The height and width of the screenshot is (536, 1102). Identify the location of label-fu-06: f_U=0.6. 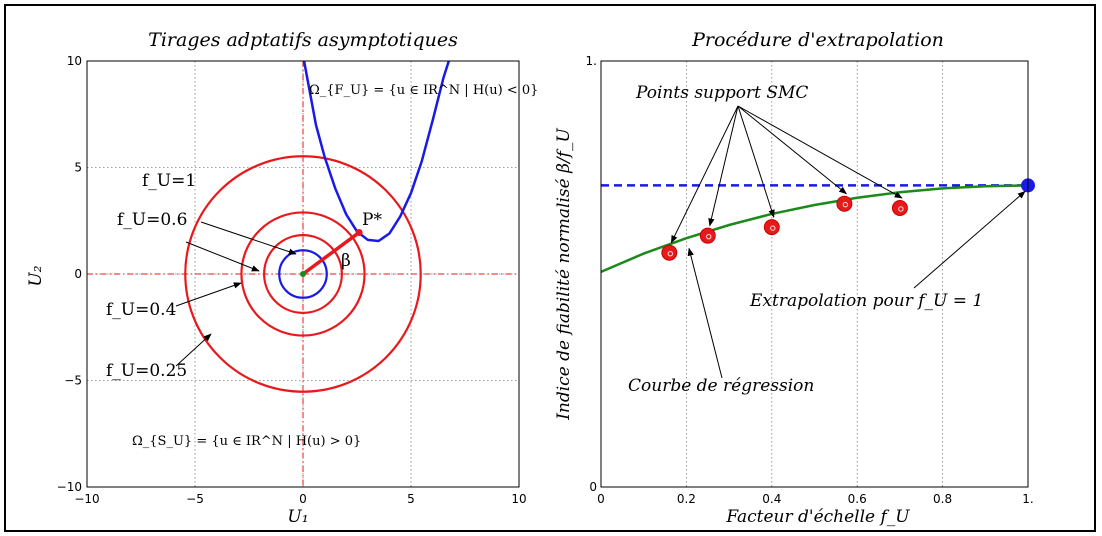
(152, 220).